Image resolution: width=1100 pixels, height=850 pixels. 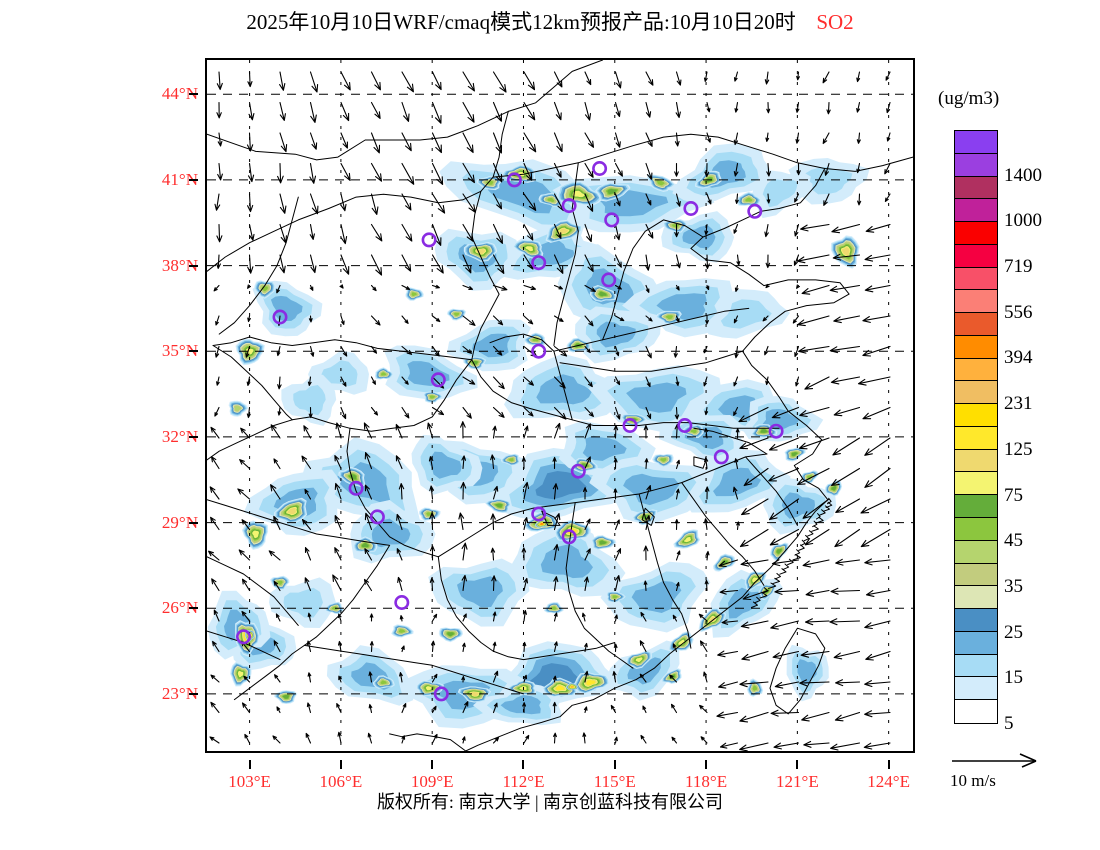 I want to click on lon-tick-label: 121°E, so click(x=797, y=781).